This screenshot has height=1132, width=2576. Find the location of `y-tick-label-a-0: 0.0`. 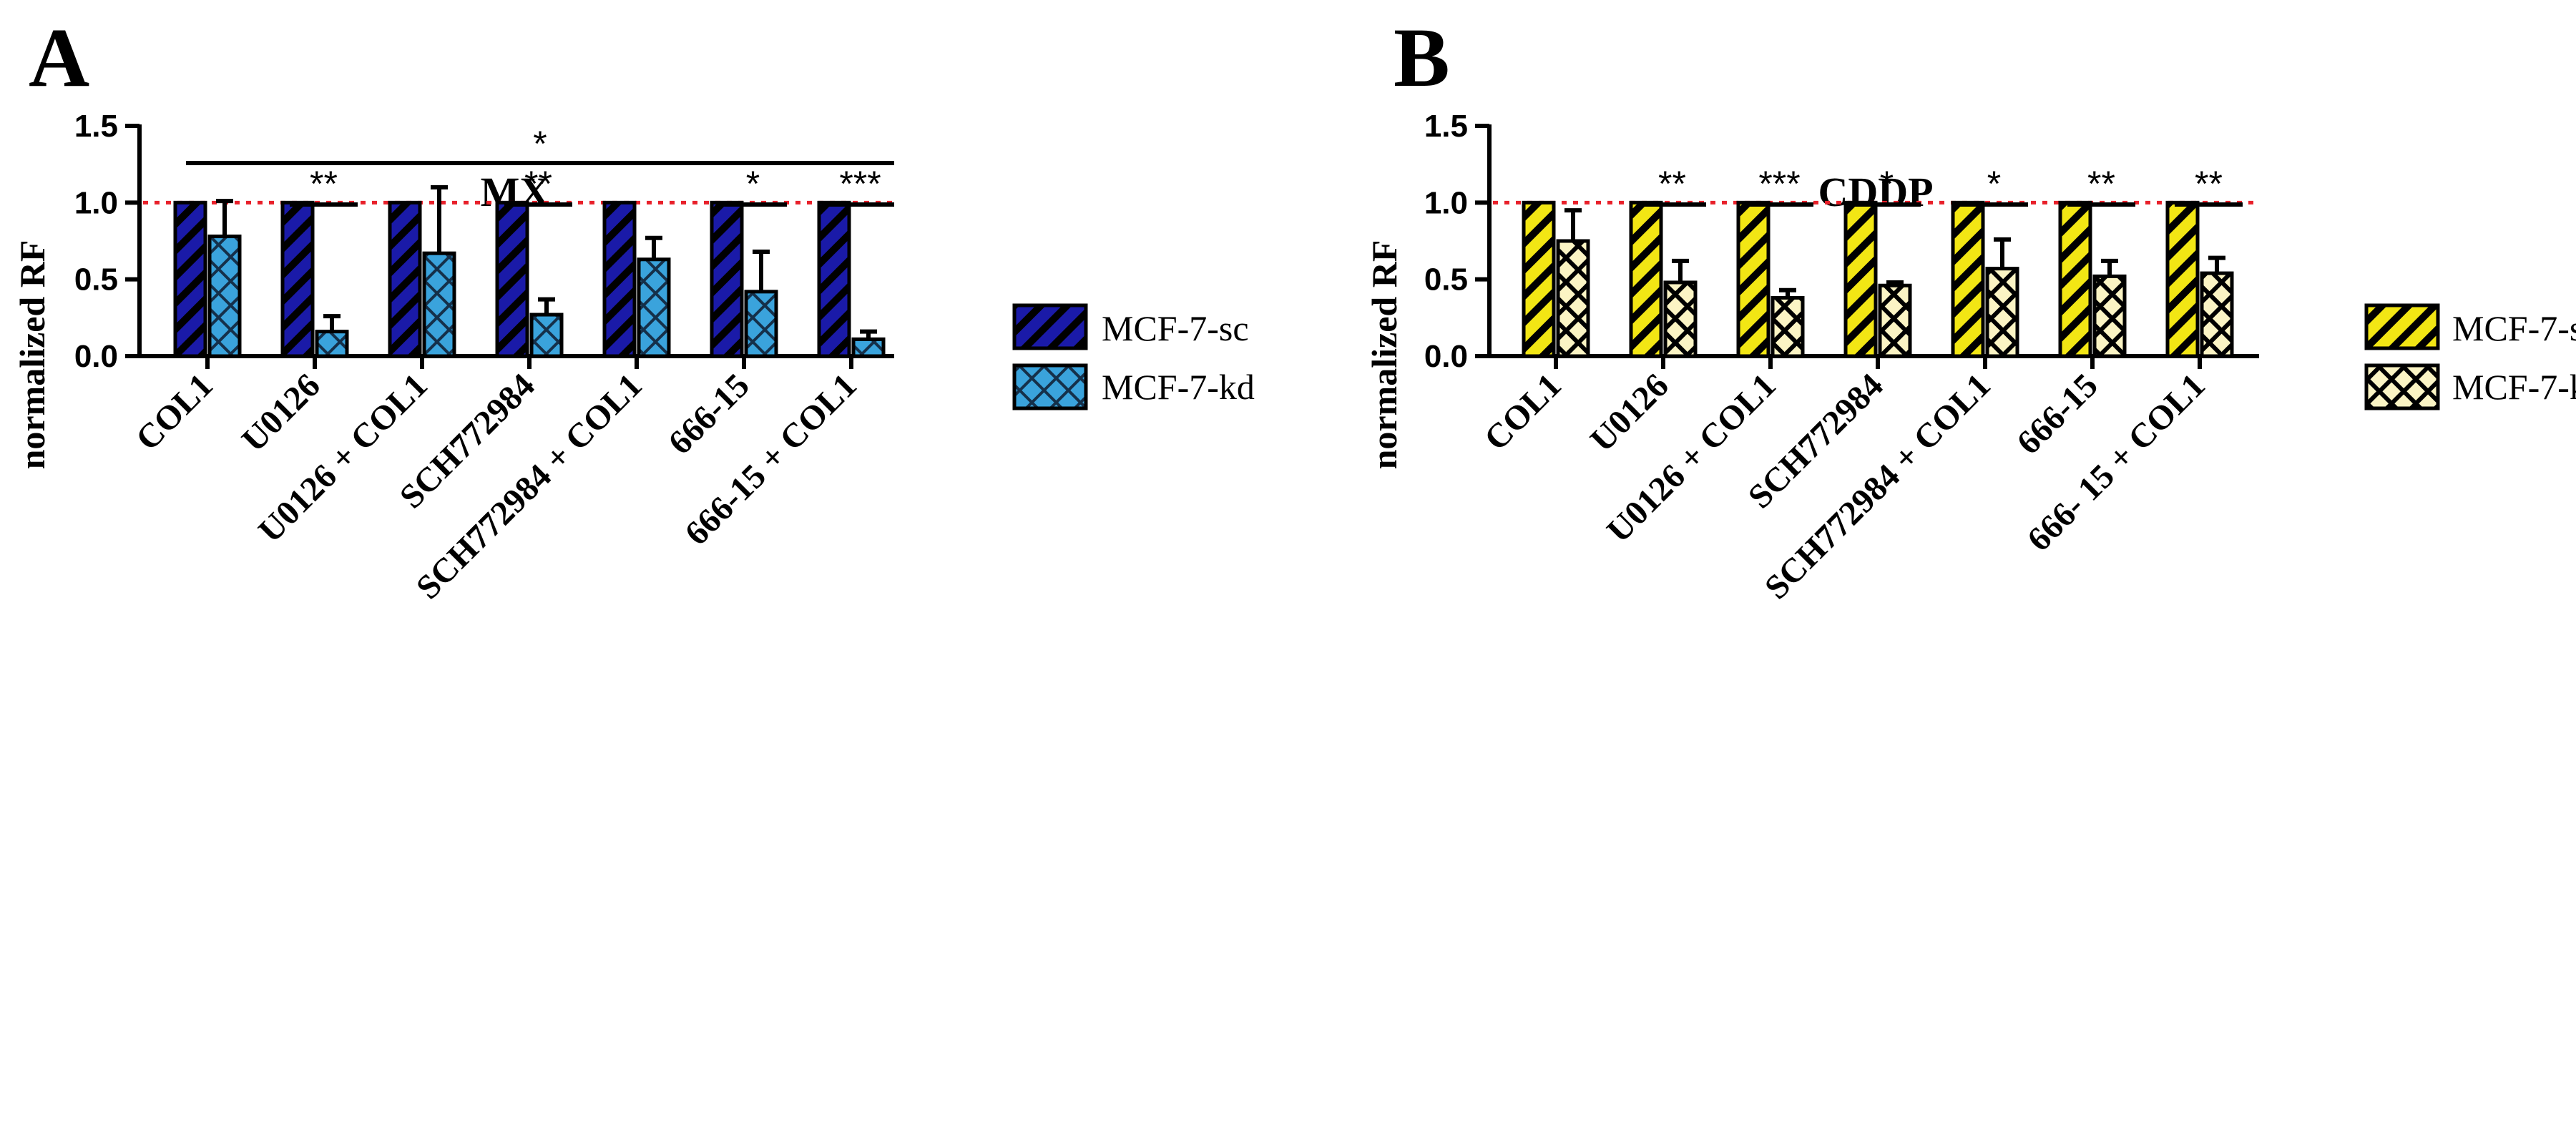

y-tick-label-a-0: 0.0 is located at coordinates (96, 356).